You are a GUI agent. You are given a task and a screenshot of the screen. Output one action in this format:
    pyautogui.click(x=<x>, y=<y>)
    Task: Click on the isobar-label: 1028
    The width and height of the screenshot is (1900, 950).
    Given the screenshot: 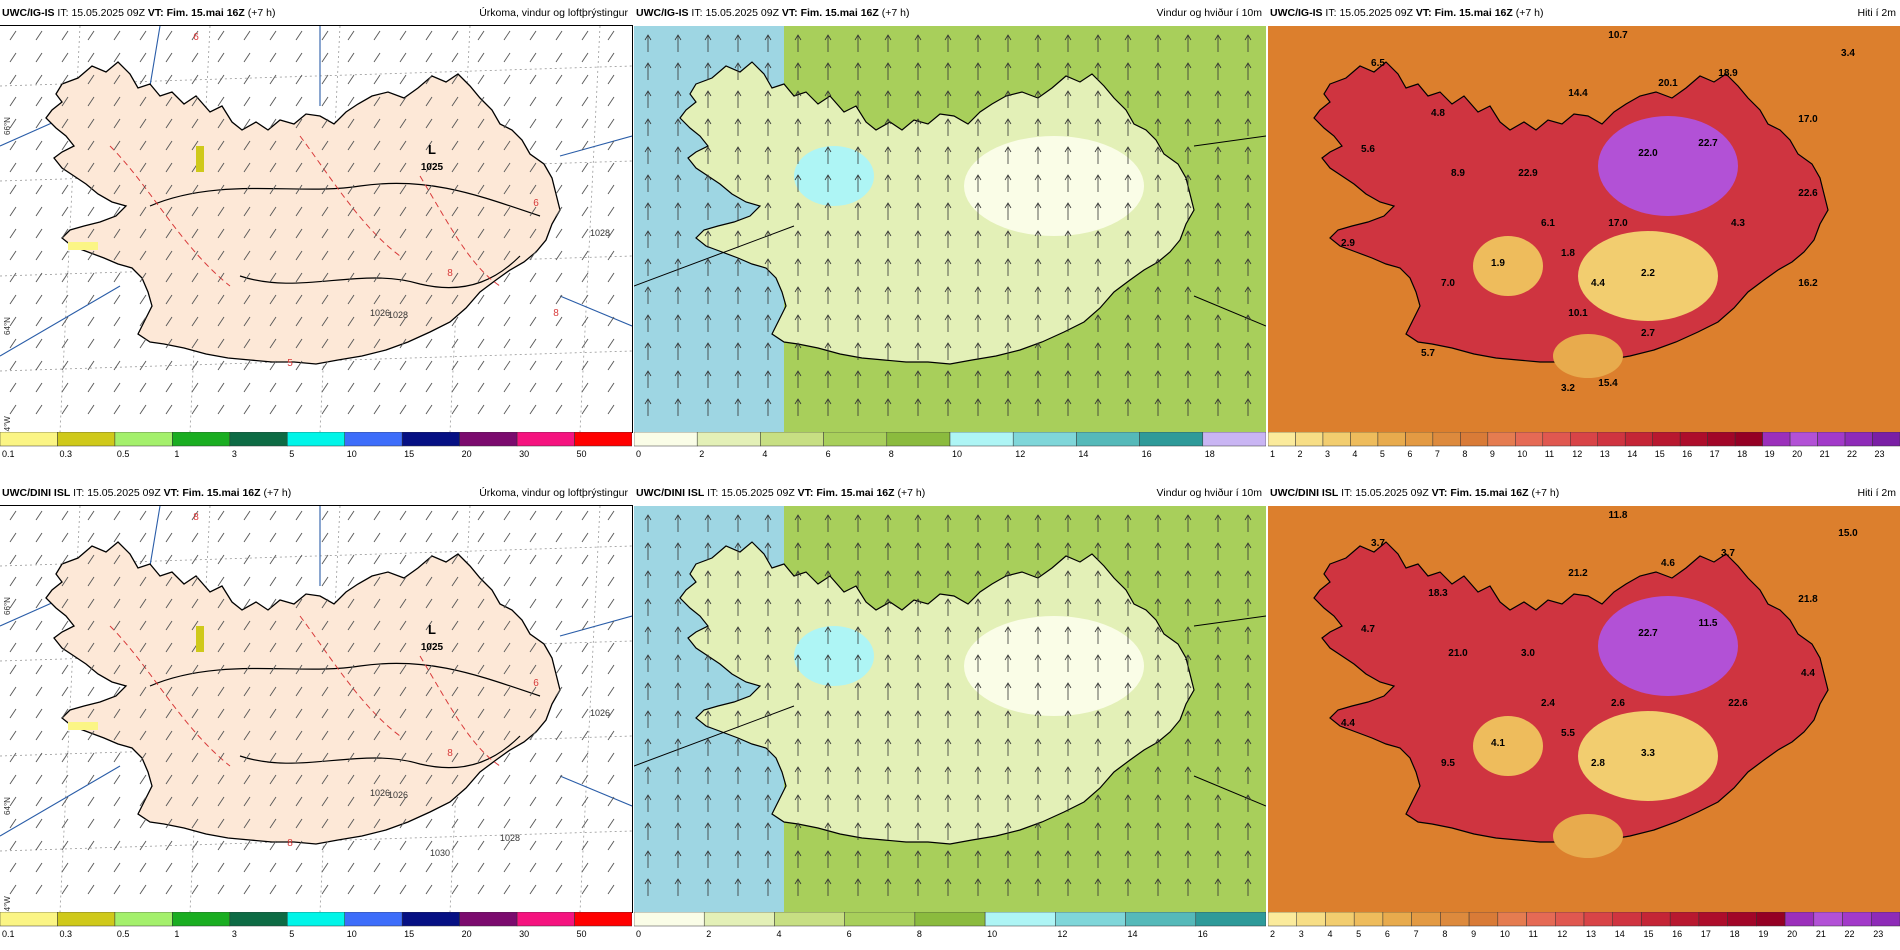 What is the action you would take?
    pyautogui.click(x=510, y=838)
    